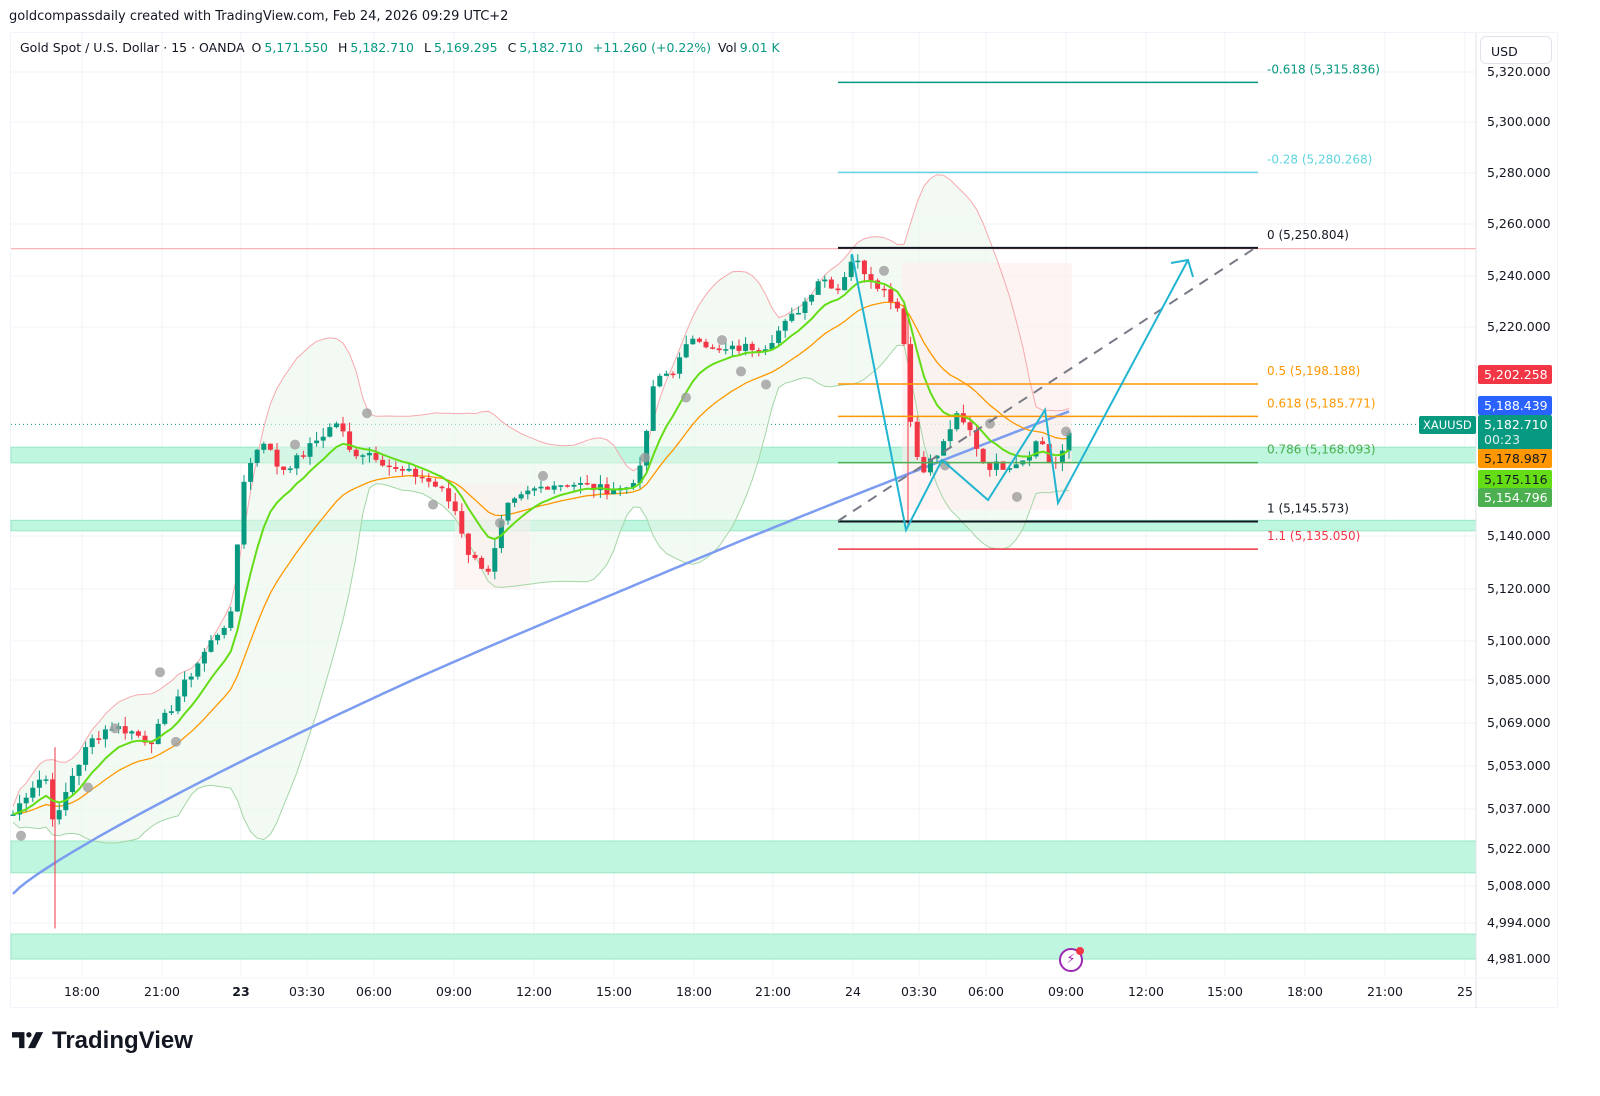 Image resolution: width=1600 pixels, height=1096 pixels. Describe the element at coordinates (1519, 326) in the screenshot. I see `y-axis-label: 5,220.000` at that location.